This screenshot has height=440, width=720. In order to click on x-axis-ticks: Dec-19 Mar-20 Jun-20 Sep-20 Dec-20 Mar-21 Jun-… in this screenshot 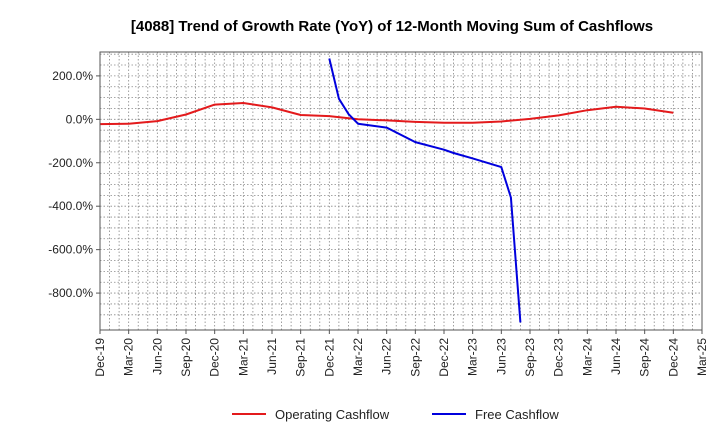, I will do `click(401, 353)`.